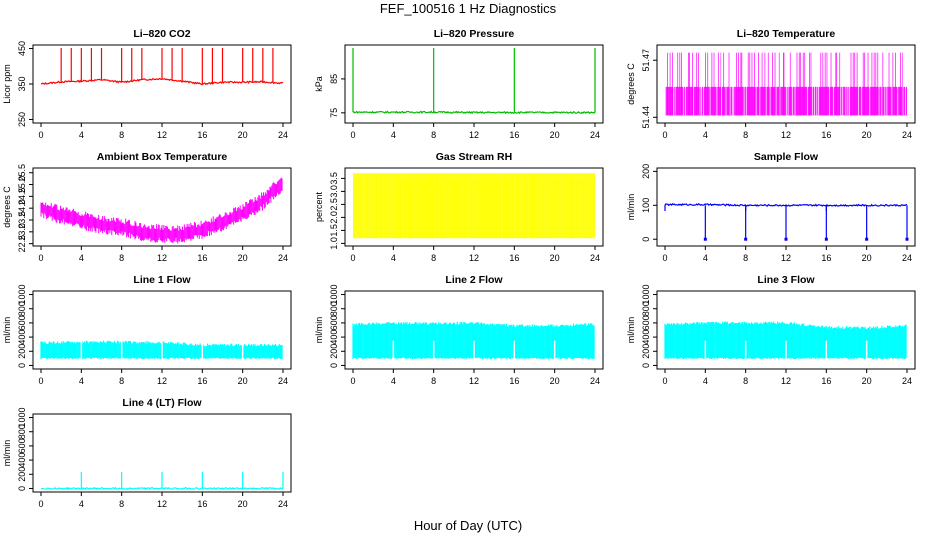 The width and height of the screenshot is (936, 540). Describe the element at coordinates (22, 445) in the screenshot. I see `y-tick-label: 600` at that location.